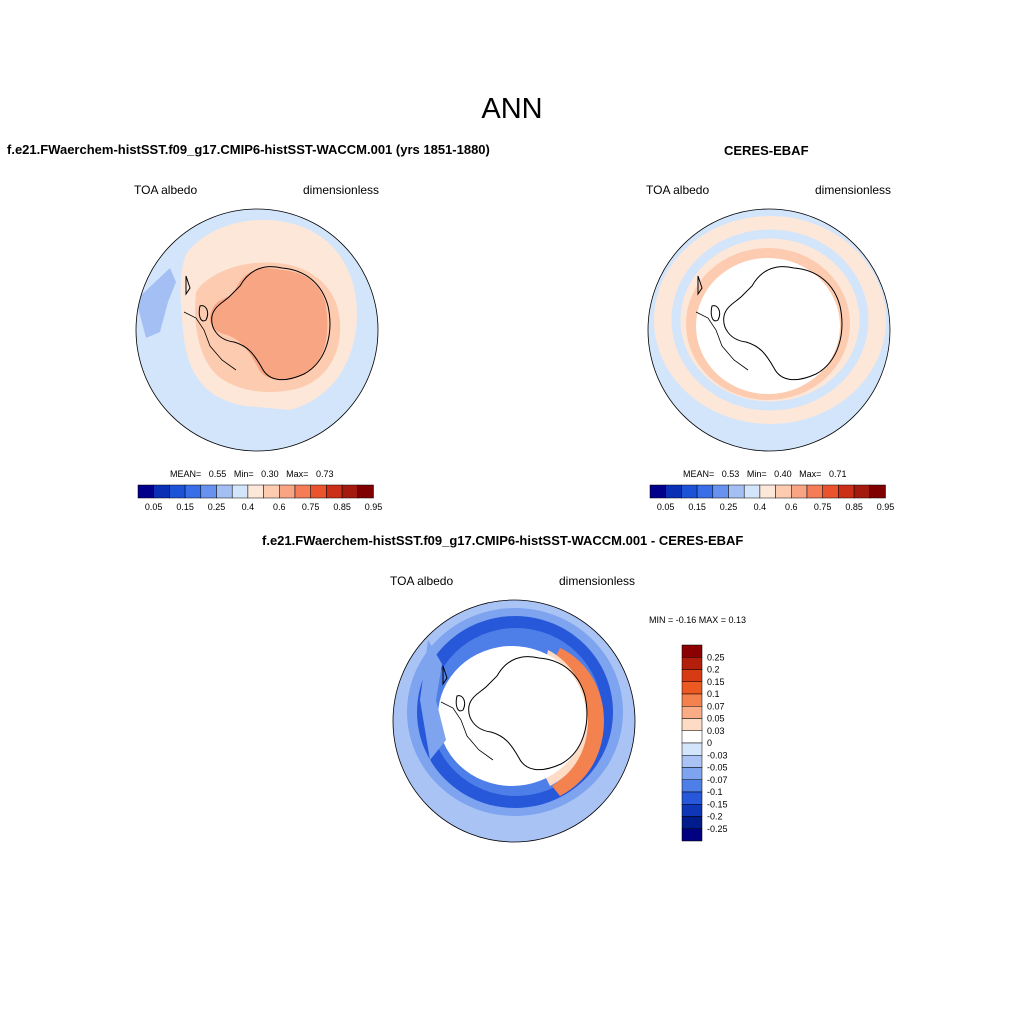  Describe the element at coordinates (374, 507) in the screenshot. I see `panel1-colorbar-tick-label: 0.95` at that location.